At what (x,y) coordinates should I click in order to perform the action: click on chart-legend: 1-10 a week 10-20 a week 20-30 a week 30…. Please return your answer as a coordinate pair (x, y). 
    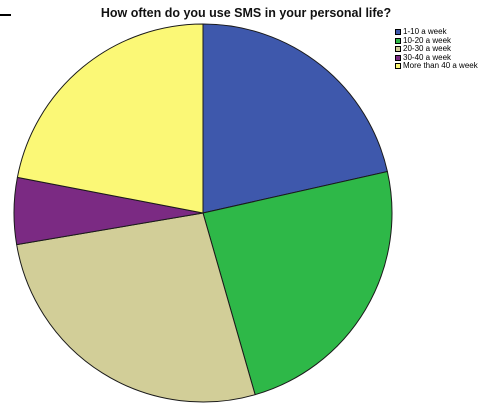
    Looking at the image, I should click on (436, 49).